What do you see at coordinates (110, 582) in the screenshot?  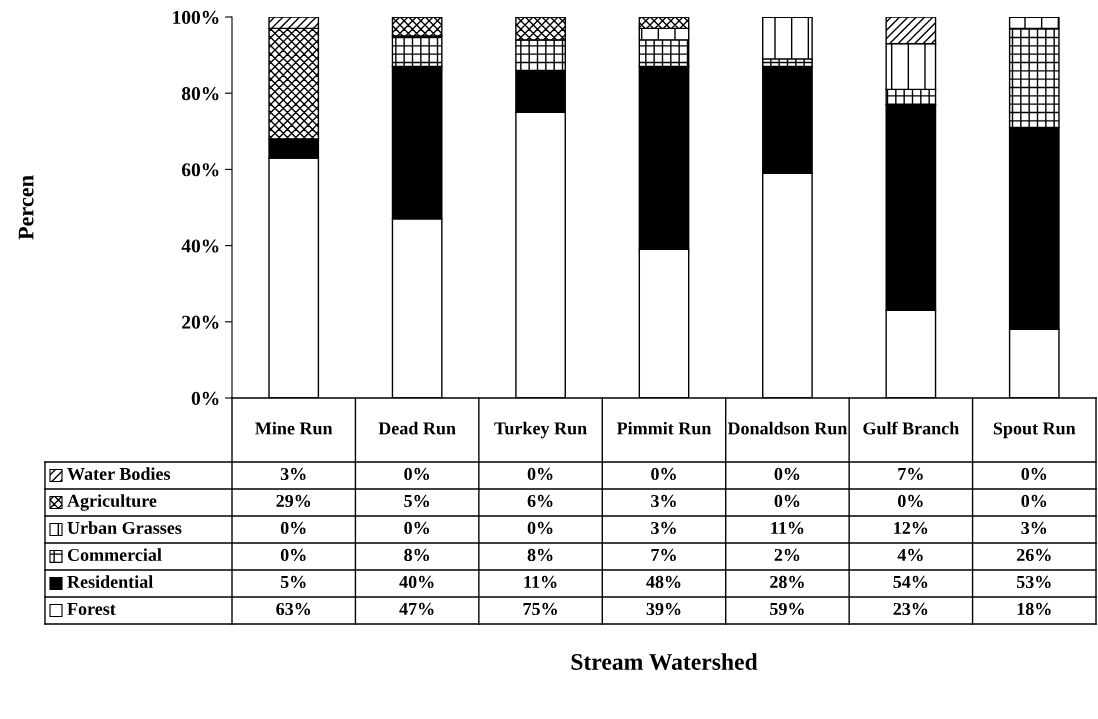 I see `legend-label: Residential` at bounding box center [110, 582].